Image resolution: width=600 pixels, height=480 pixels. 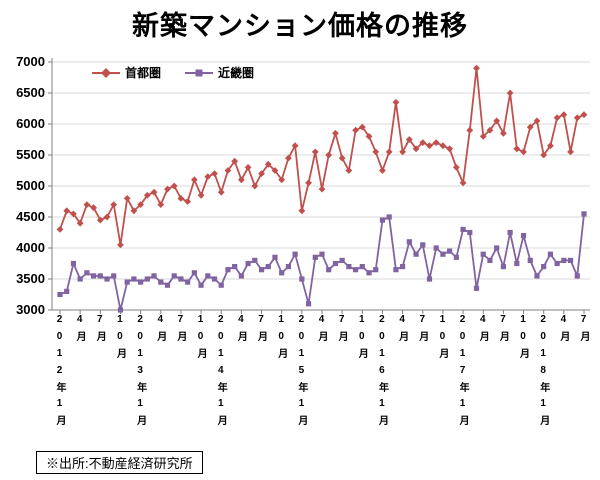 What do you see at coordinates (30, 185) in the screenshot?
I see `y-axis-label: 5000` at bounding box center [30, 185].